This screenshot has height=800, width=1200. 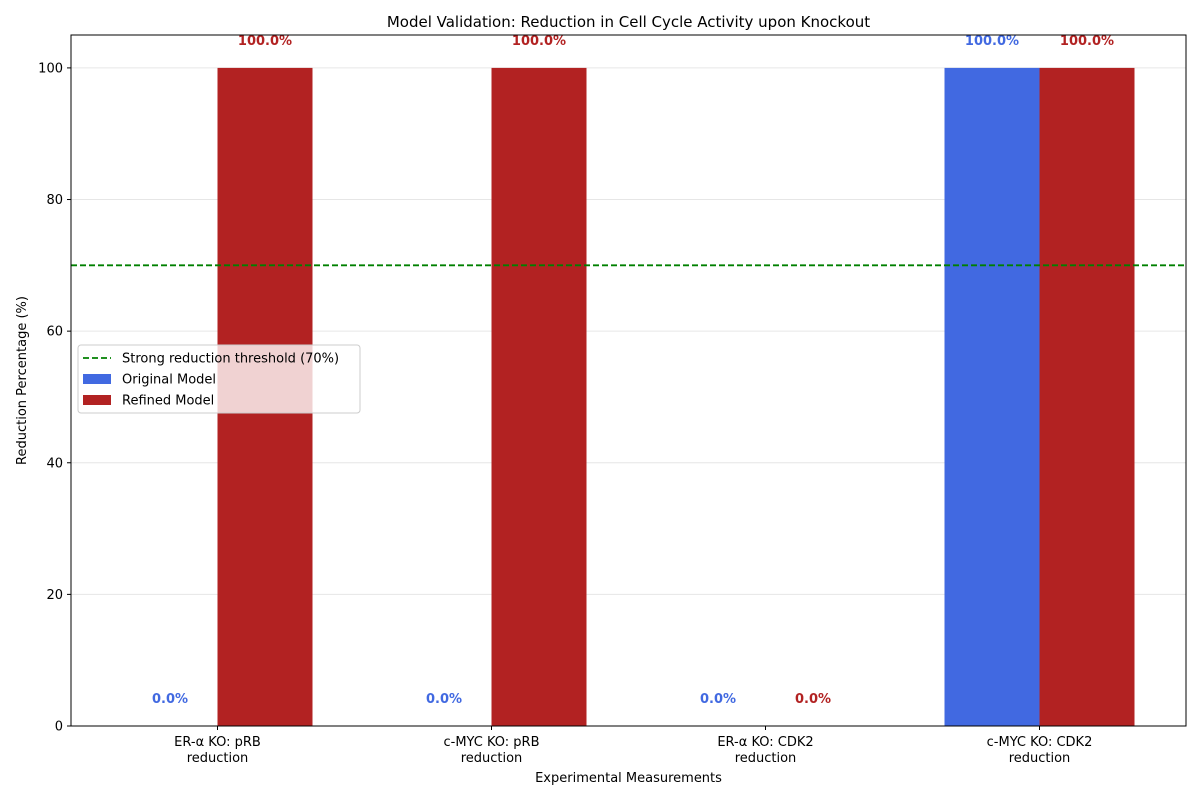 What do you see at coordinates (54, 463) in the screenshot?
I see `y-tick-label: 40` at bounding box center [54, 463].